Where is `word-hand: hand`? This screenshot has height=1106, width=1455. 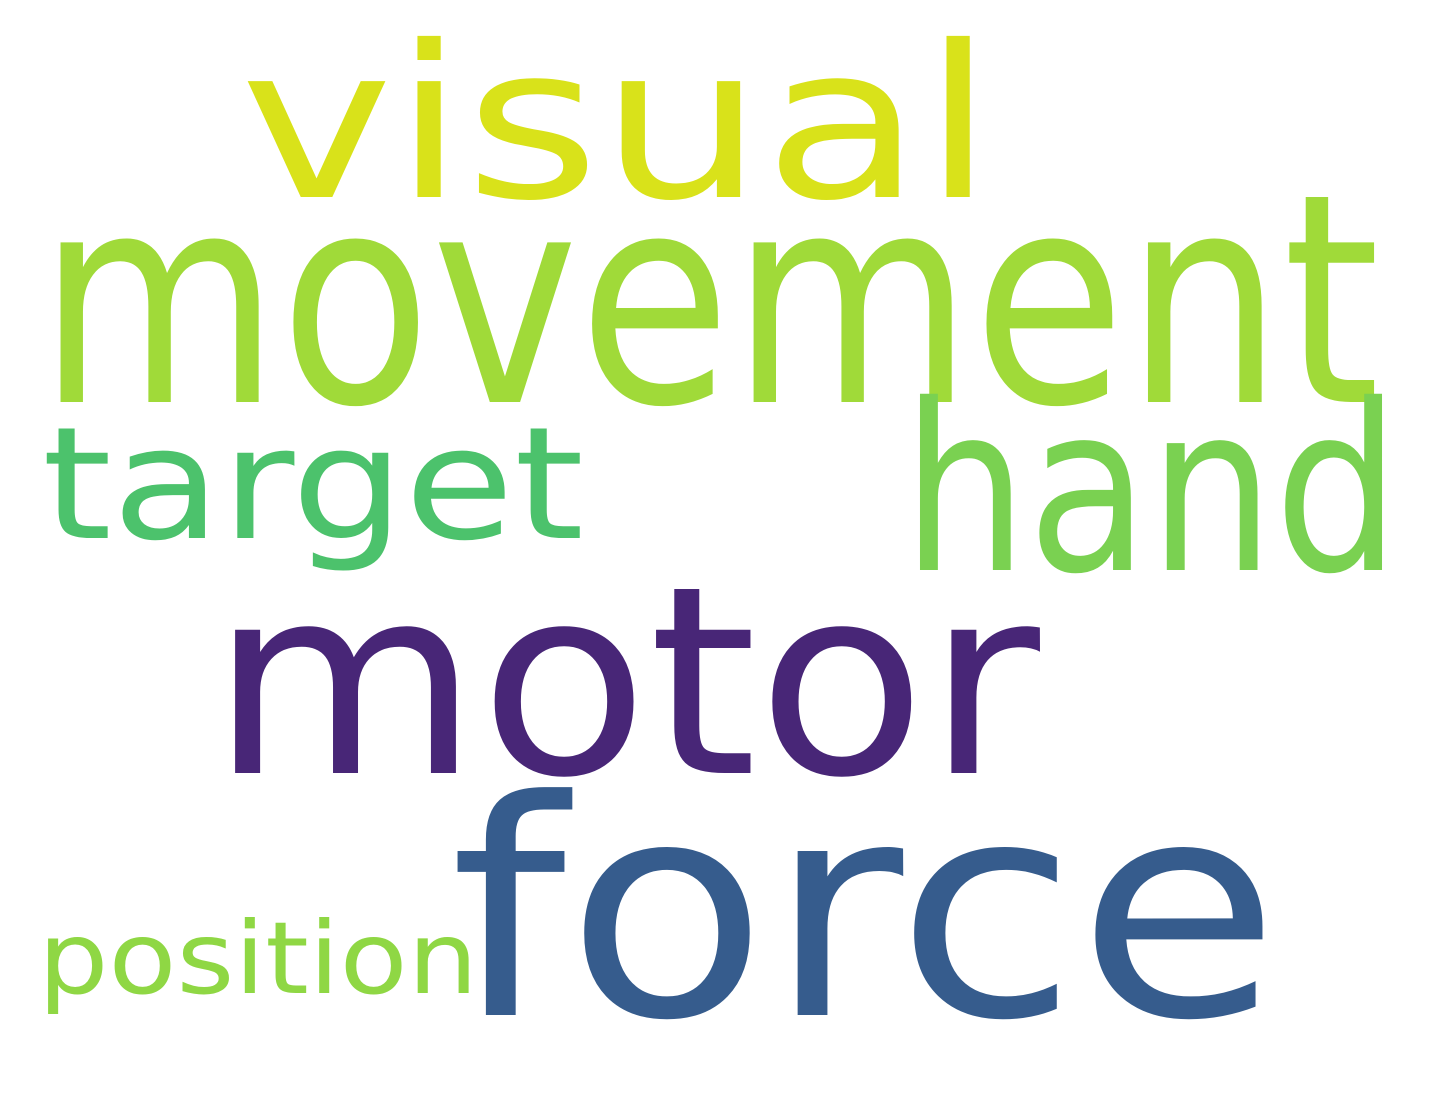
word-hand: hand is located at coordinates (1151, 490).